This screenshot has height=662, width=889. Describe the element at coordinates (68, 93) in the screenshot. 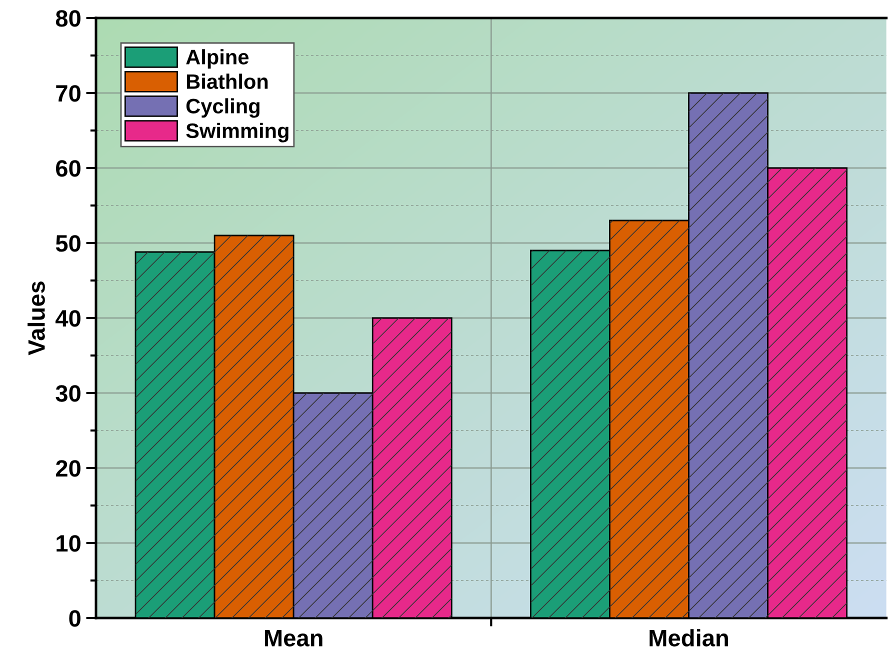

I see `y-tick-label: 70` at that location.